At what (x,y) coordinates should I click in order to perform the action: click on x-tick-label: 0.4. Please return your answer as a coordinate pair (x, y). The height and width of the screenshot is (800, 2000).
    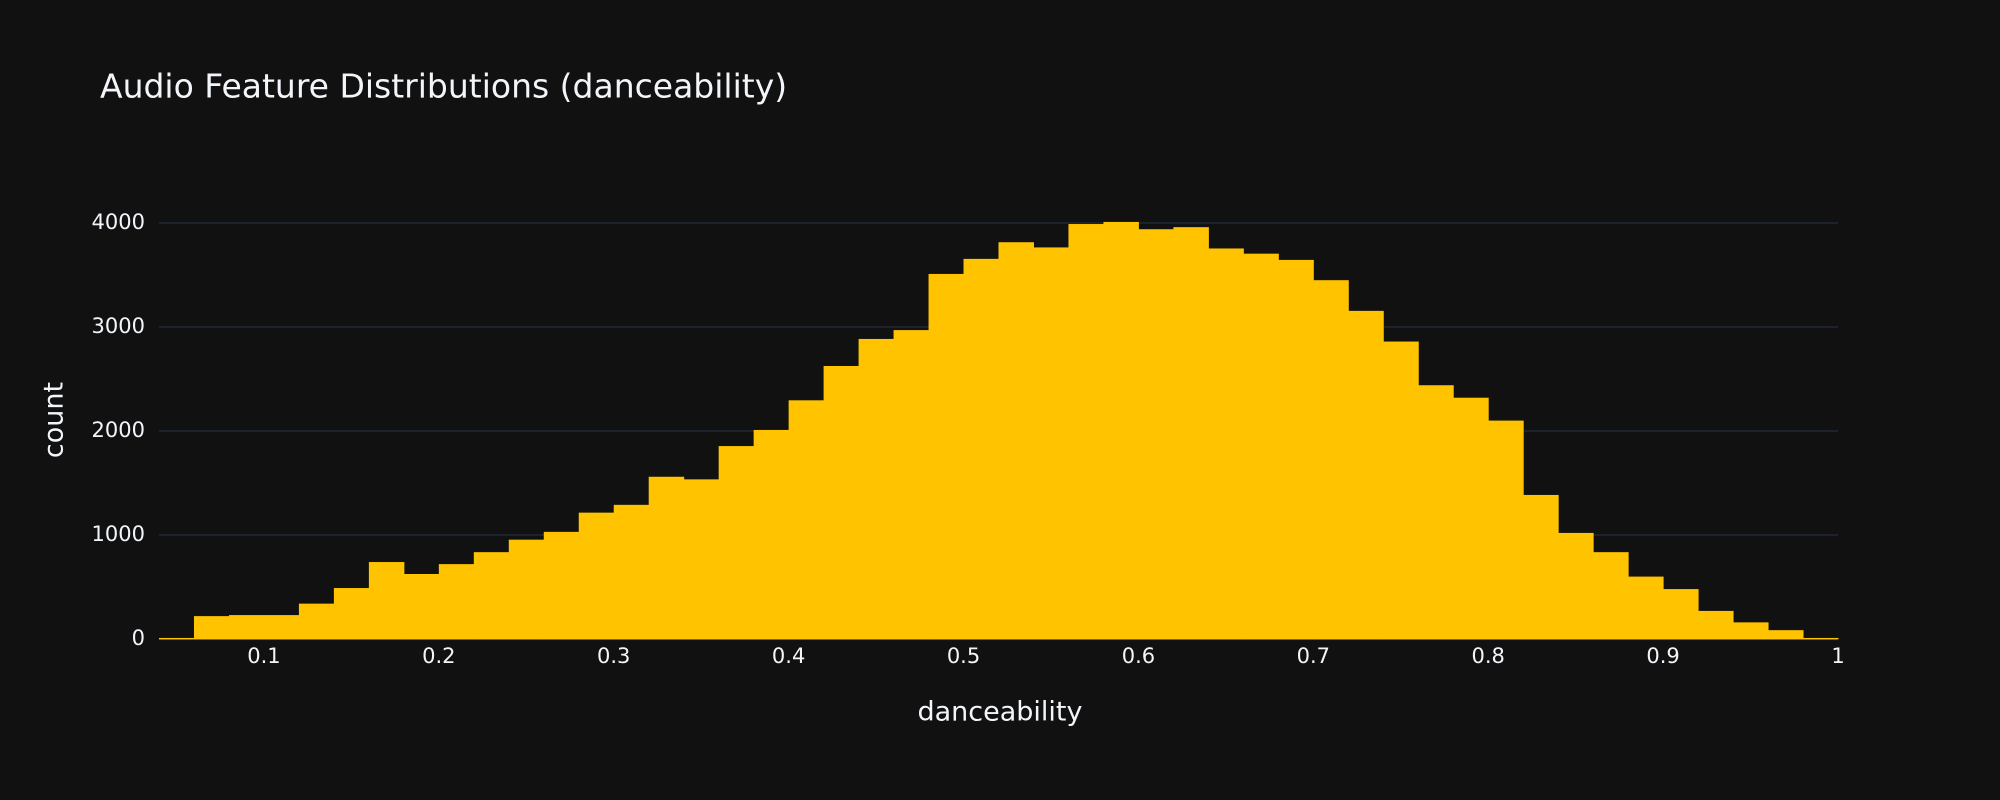
    Looking at the image, I should click on (788, 656).